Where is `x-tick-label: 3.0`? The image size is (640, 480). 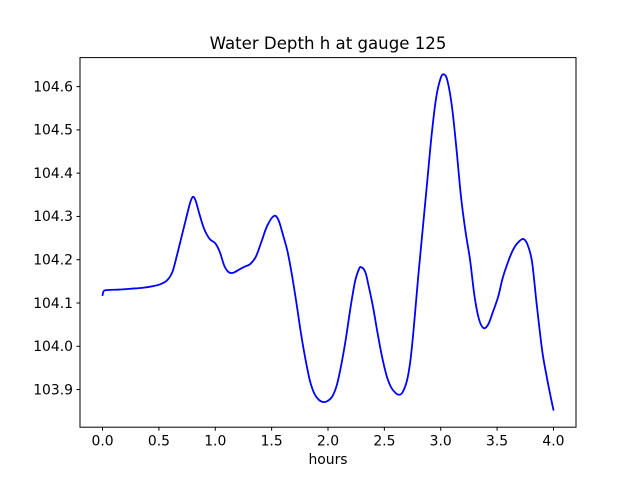
x-tick-label: 3.0 is located at coordinates (441, 442).